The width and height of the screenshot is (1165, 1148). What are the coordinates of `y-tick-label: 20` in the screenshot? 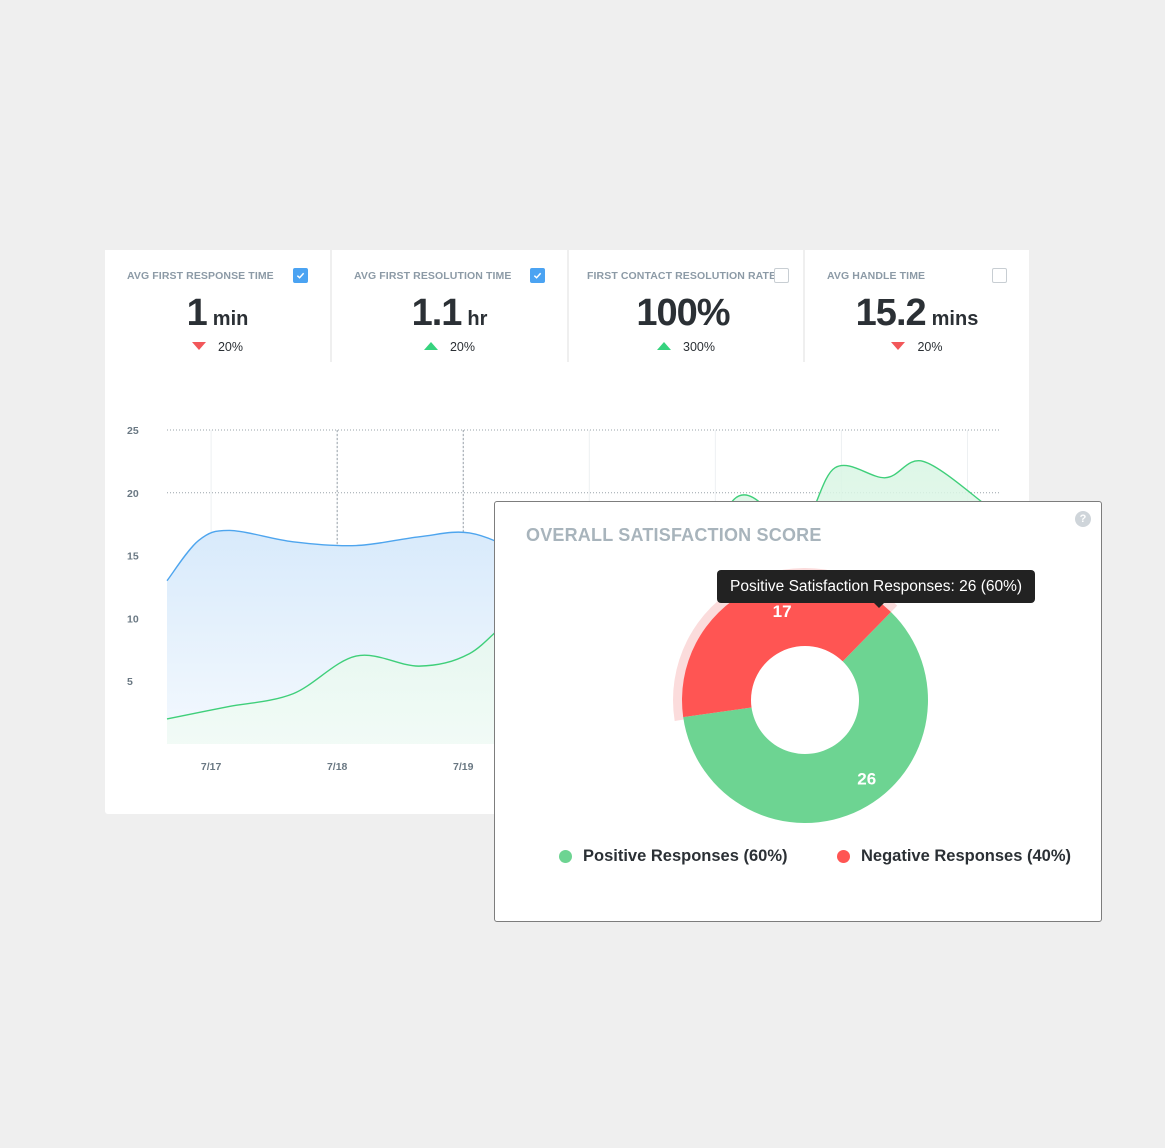 It's located at (133, 494).